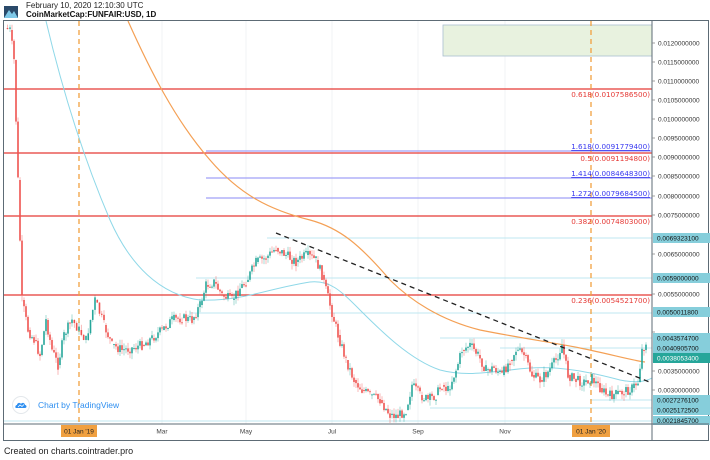 The width and height of the screenshot is (710, 460). What do you see at coordinates (615, 158) in the screenshot?
I see `fib-label-05: 0.5(0.0091194800)` at bounding box center [615, 158].